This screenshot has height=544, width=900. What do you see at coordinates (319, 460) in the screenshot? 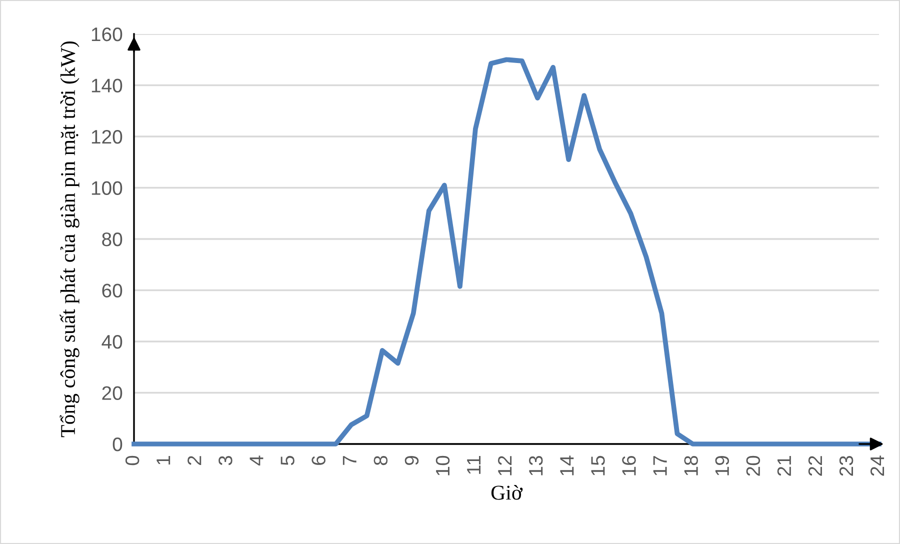
I see `x-tick-label: 6` at bounding box center [319, 460].